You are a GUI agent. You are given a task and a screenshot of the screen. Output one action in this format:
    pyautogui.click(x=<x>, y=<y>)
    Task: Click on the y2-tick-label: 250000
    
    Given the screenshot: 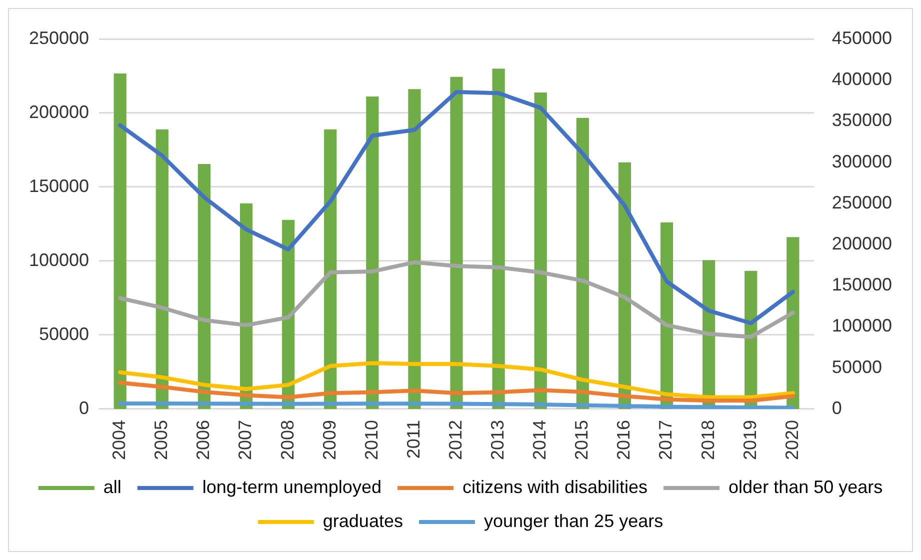 What is the action you would take?
    pyautogui.click(x=862, y=202)
    